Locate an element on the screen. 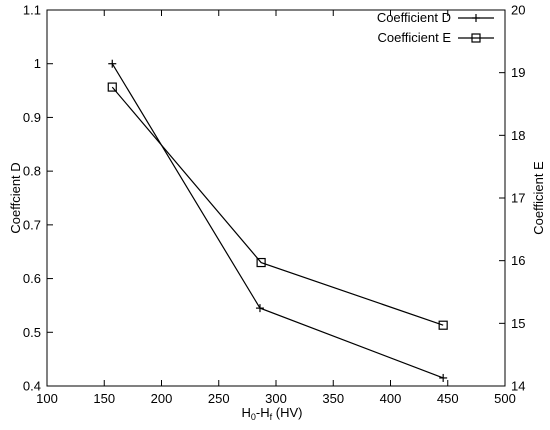 This screenshot has width=550, height=430. y-right-axis-title: Coefficient E is located at coordinates (538, 198).